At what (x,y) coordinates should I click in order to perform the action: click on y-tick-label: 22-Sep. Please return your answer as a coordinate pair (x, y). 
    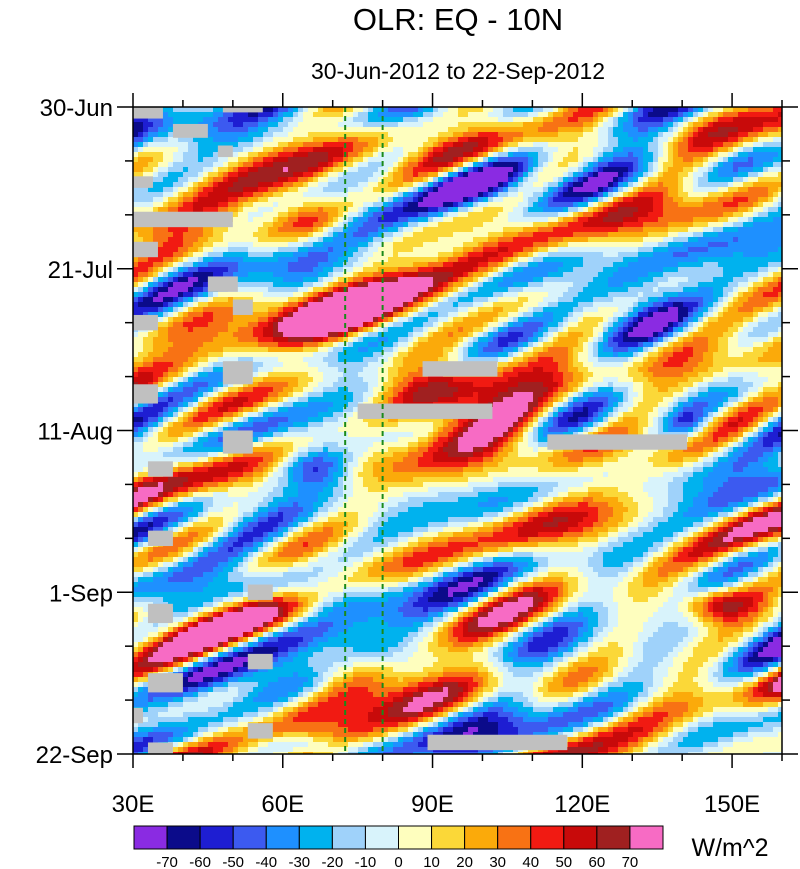
    Looking at the image, I should click on (74, 755).